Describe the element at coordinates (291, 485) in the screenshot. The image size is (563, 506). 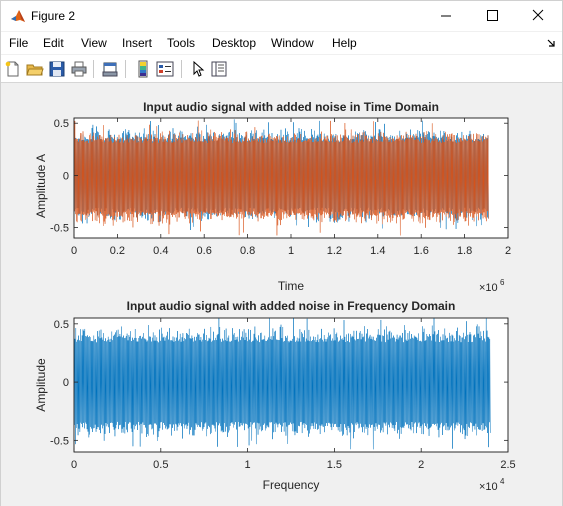
I see `x-axis-label: Frequency` at that location.